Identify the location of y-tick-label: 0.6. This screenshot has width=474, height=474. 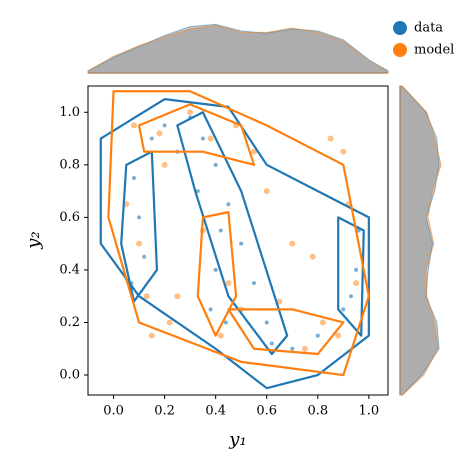
(69, 217).